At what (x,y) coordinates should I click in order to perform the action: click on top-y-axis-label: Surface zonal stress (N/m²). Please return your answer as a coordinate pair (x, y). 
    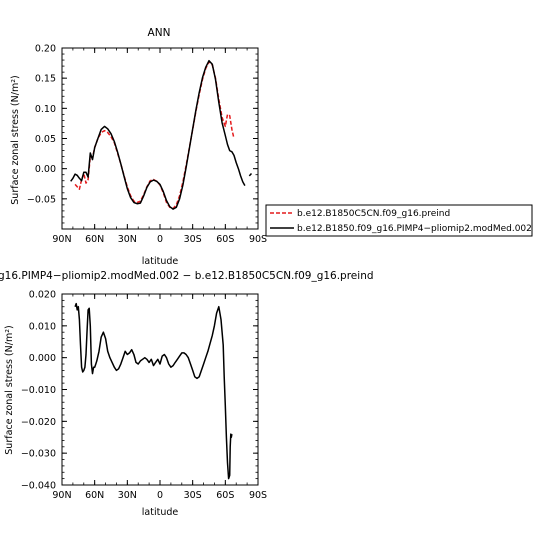
    Looking at the image, I should click on (15, 139).